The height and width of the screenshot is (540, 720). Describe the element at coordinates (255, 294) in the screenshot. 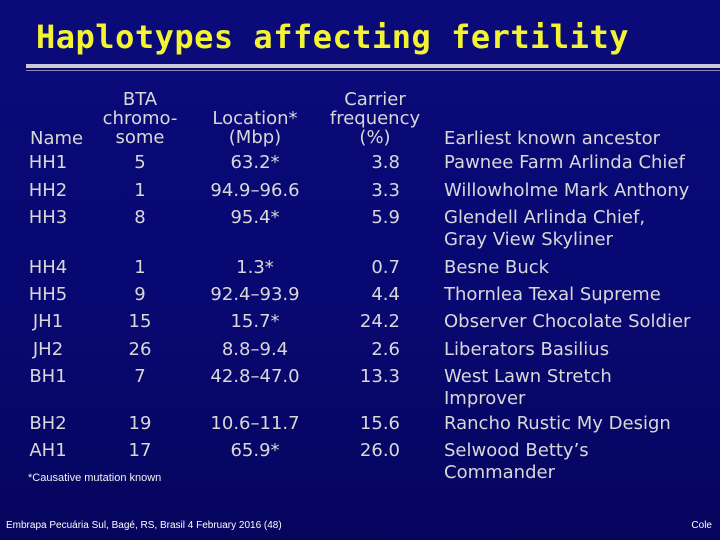

I see `row-location: 92.4–93.9` at that location.